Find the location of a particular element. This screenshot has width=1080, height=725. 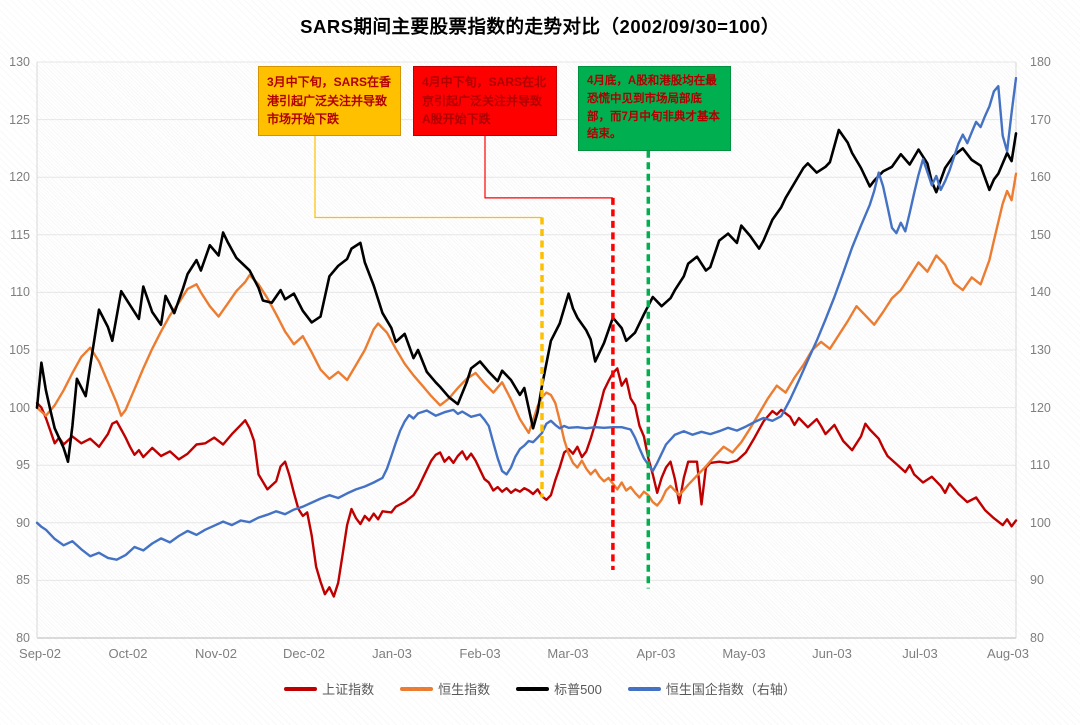

bj-outbreak-line-connector is located at coordinates (548, 162).